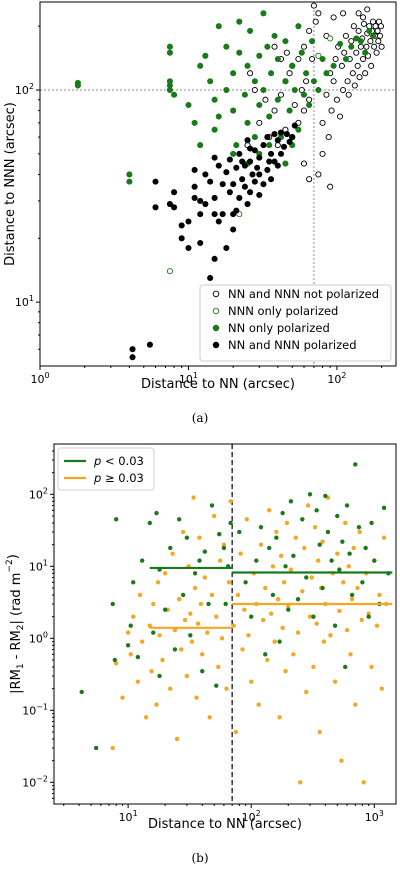  What do you see at coordinates (35, 781) in the screenshot?
I see `y-tick-label: 10⁻²` at bounding box center [35, 781].